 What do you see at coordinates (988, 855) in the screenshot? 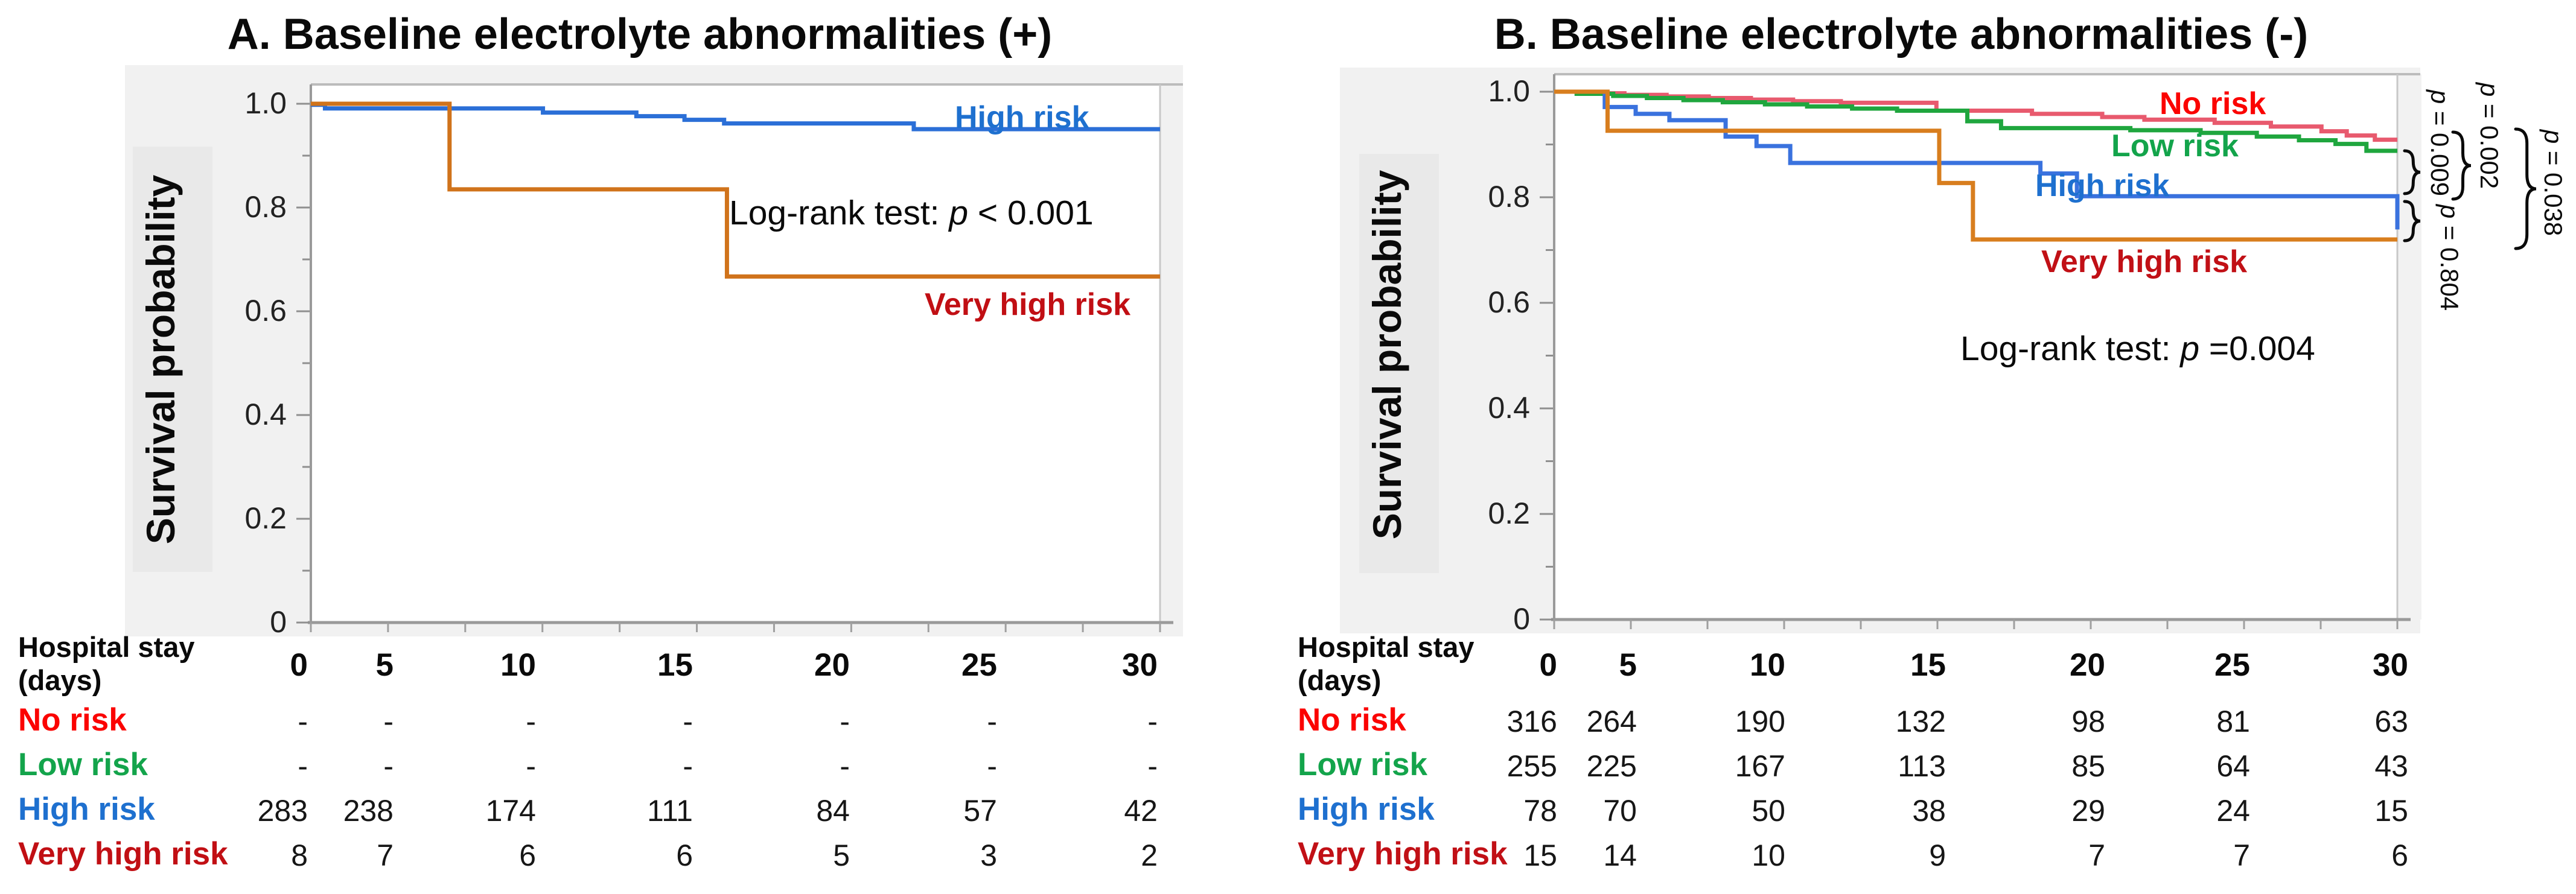
I see `risk-table-value: 3` at bounding box center [988, 855].